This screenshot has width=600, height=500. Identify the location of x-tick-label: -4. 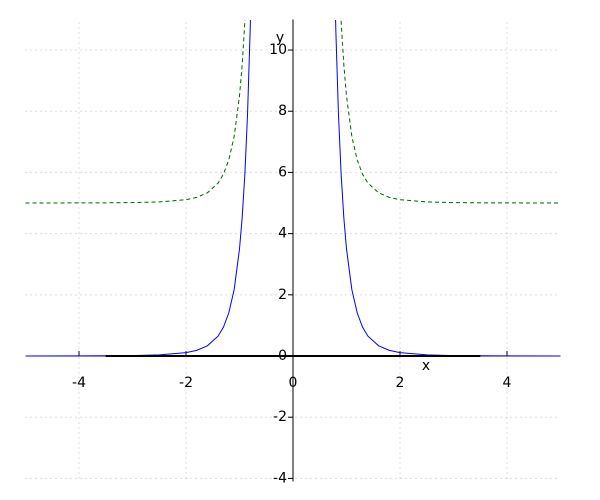
(79, 383).